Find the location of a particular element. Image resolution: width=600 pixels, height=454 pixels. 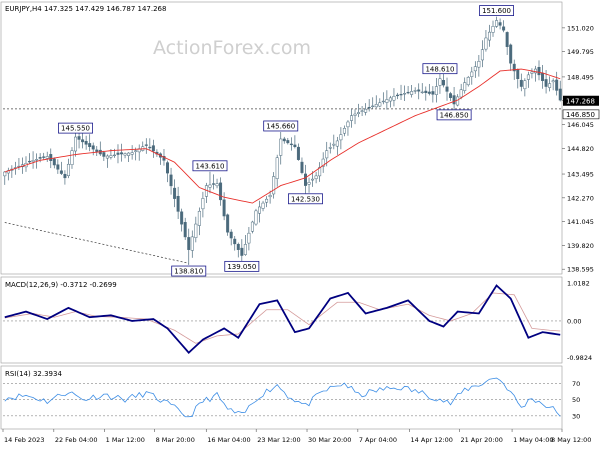

swing-label-text: 145.550 is located at coordinates (75, 129).